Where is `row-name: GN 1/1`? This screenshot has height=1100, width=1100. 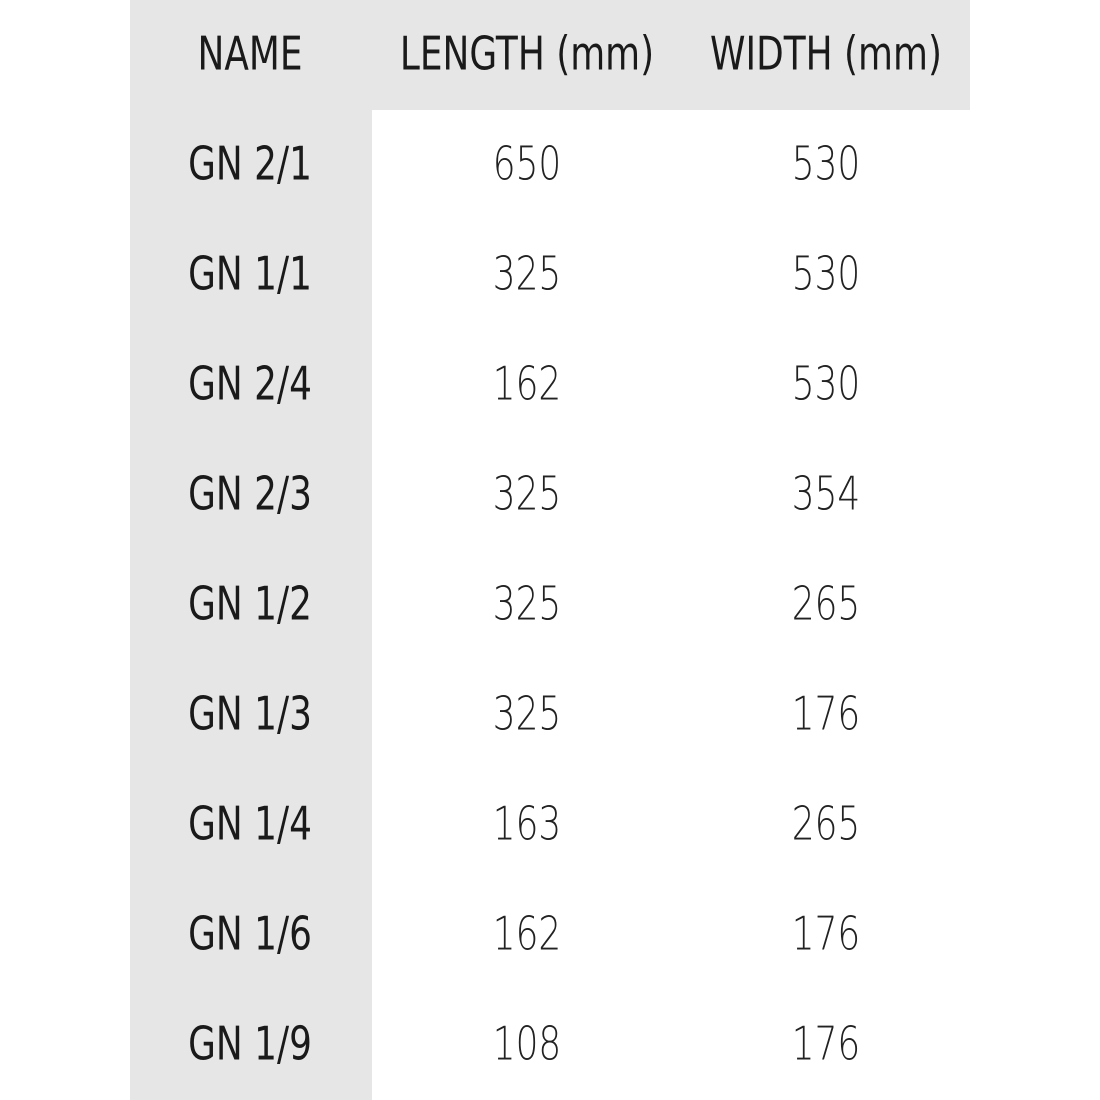
row-name: GN 1/1 is located at coordinates (250, 274).